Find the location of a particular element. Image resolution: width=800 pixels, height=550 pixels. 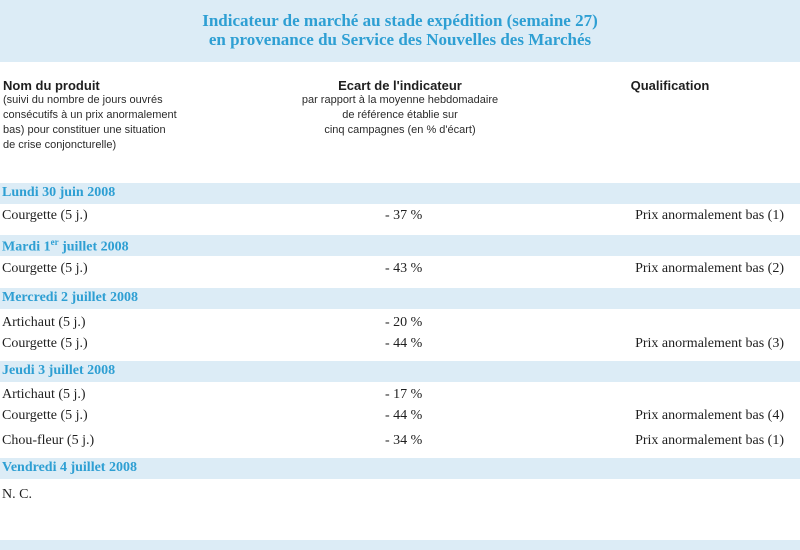

deviation-cell: - 37 % is located at coordinates (404, 215).